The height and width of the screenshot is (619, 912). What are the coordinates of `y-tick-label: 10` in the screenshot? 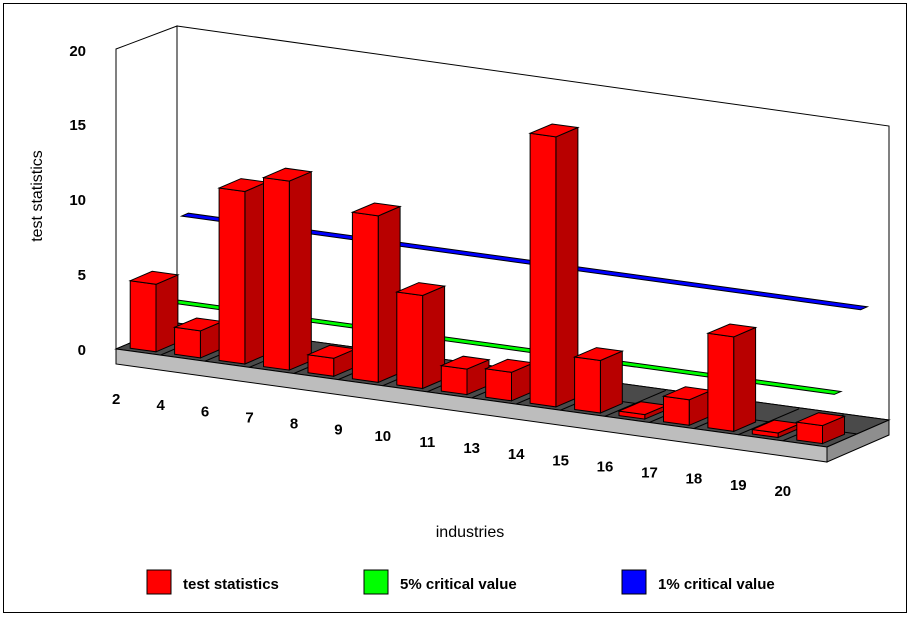 It's located at (77, 200).